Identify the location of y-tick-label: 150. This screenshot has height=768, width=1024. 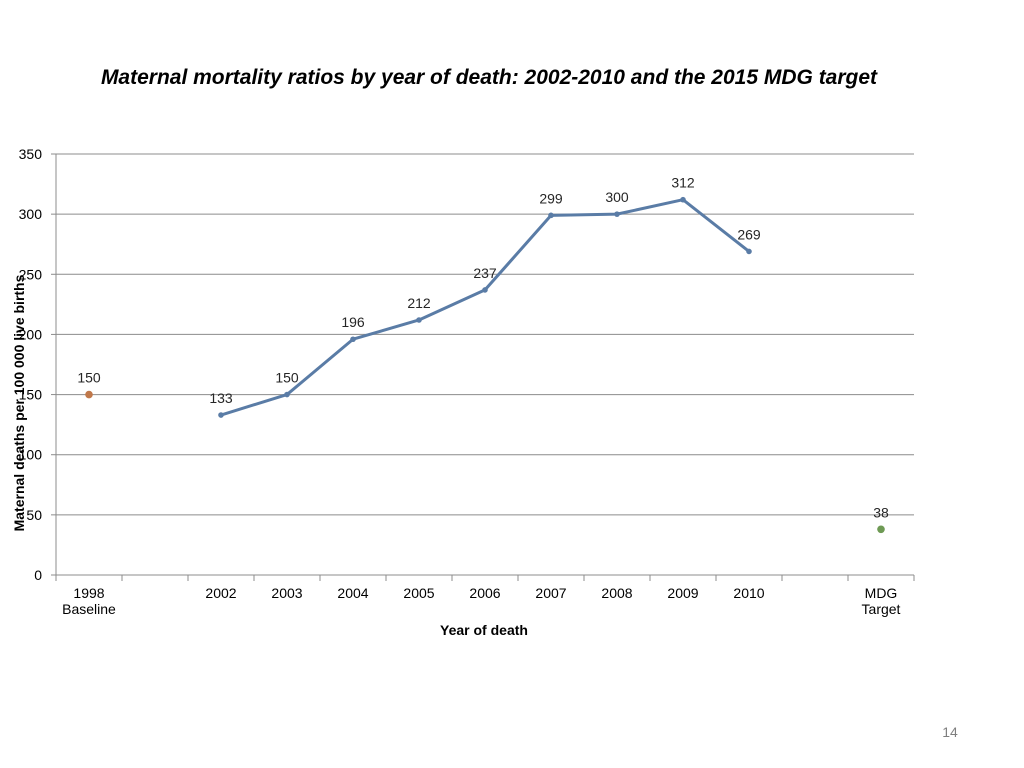
(31, 395).